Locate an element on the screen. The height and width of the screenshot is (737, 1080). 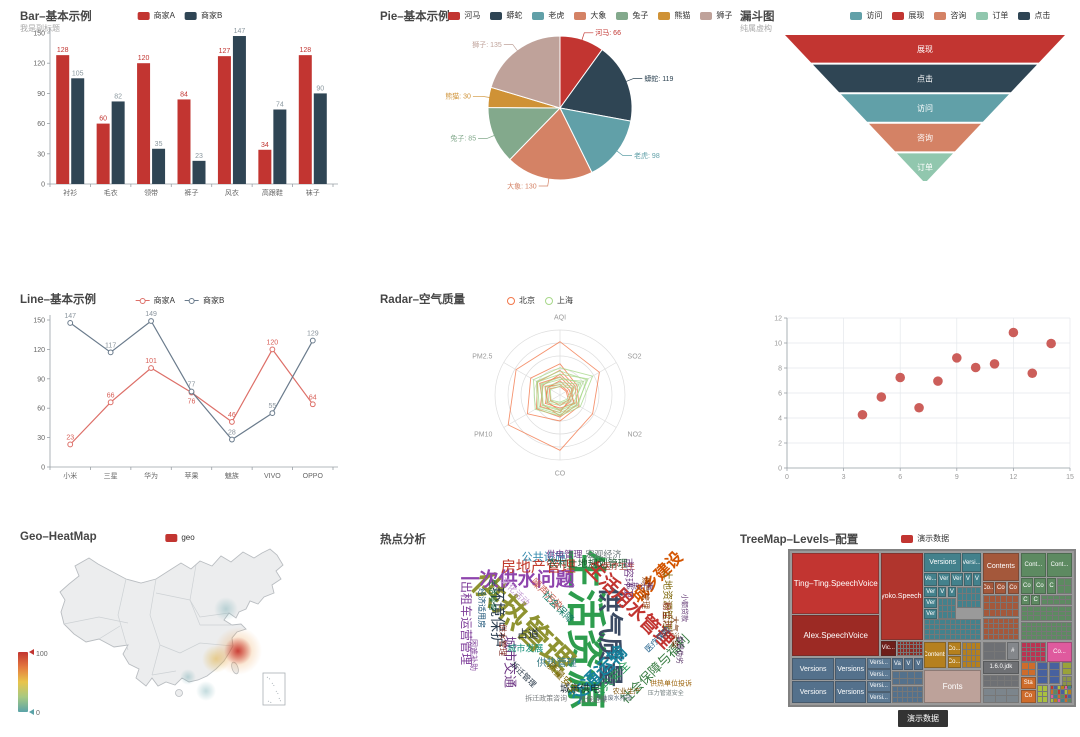
wordcloud-word-医疗卫生: 医疗卫生 is located at coordinates (619, 566).